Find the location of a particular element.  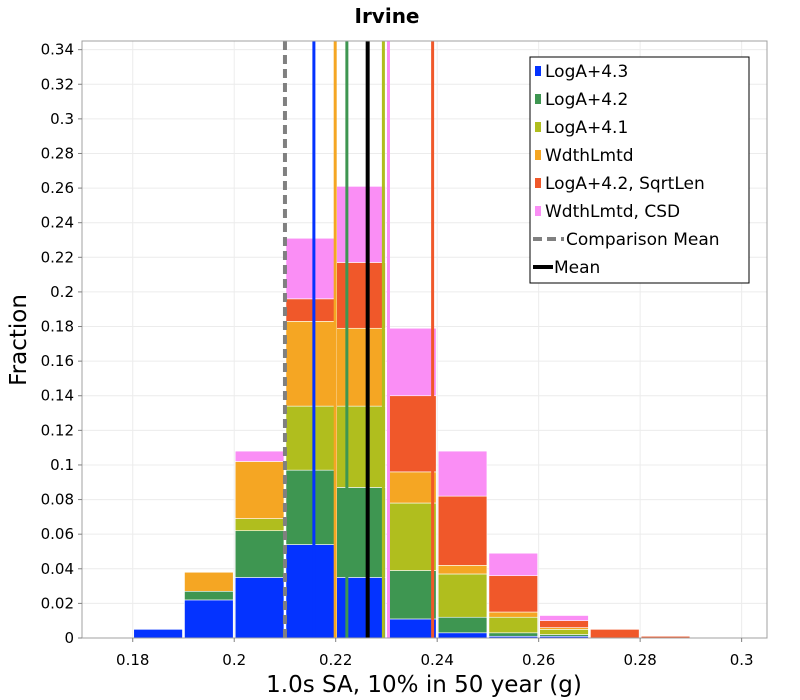

y-tick-label: 0.16 is located at coordinates (57, 361).